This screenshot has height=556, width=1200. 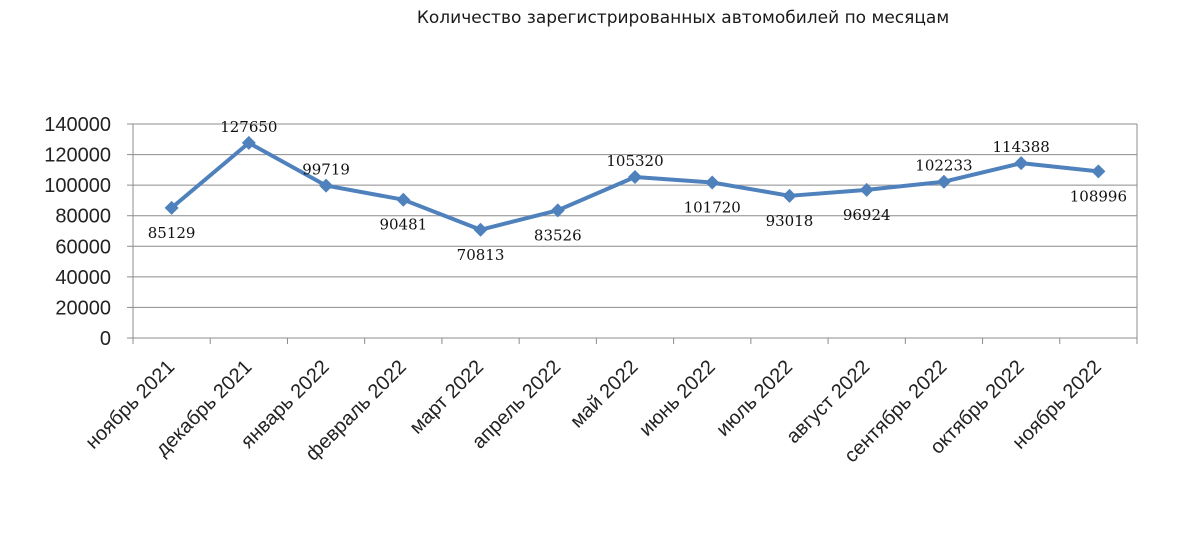 What do you see at coordinates (943, 166) in the screenshot?
I see `data-label: 102233` at bounding box center [943, 166].